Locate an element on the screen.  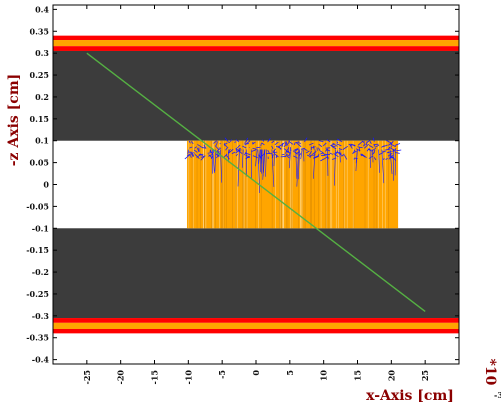
x-tick-label: 5 is located at coordinates (290, 373).